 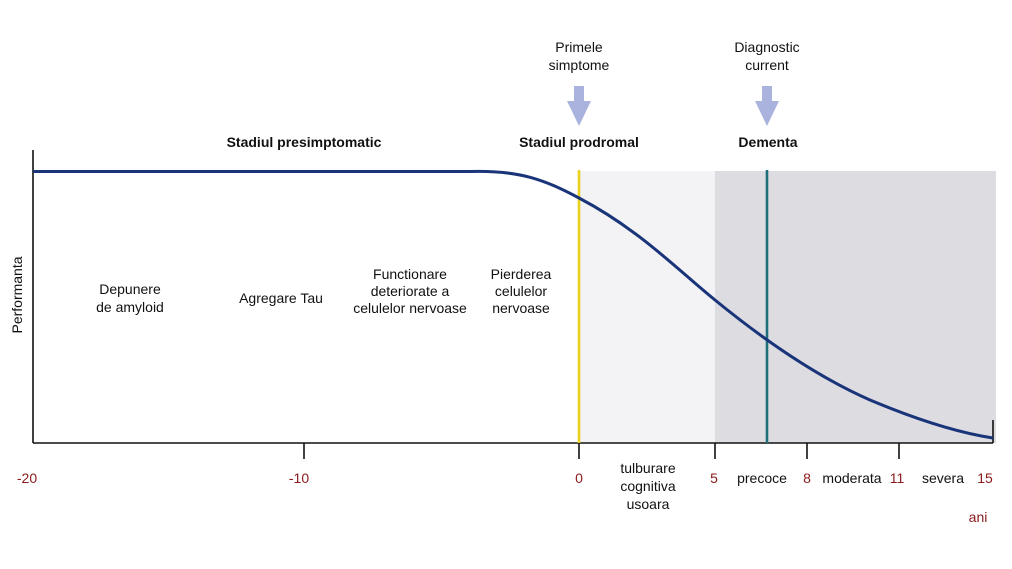 I want to click on process-amyloid-line1: Depunere, so click(x=130, y=289).